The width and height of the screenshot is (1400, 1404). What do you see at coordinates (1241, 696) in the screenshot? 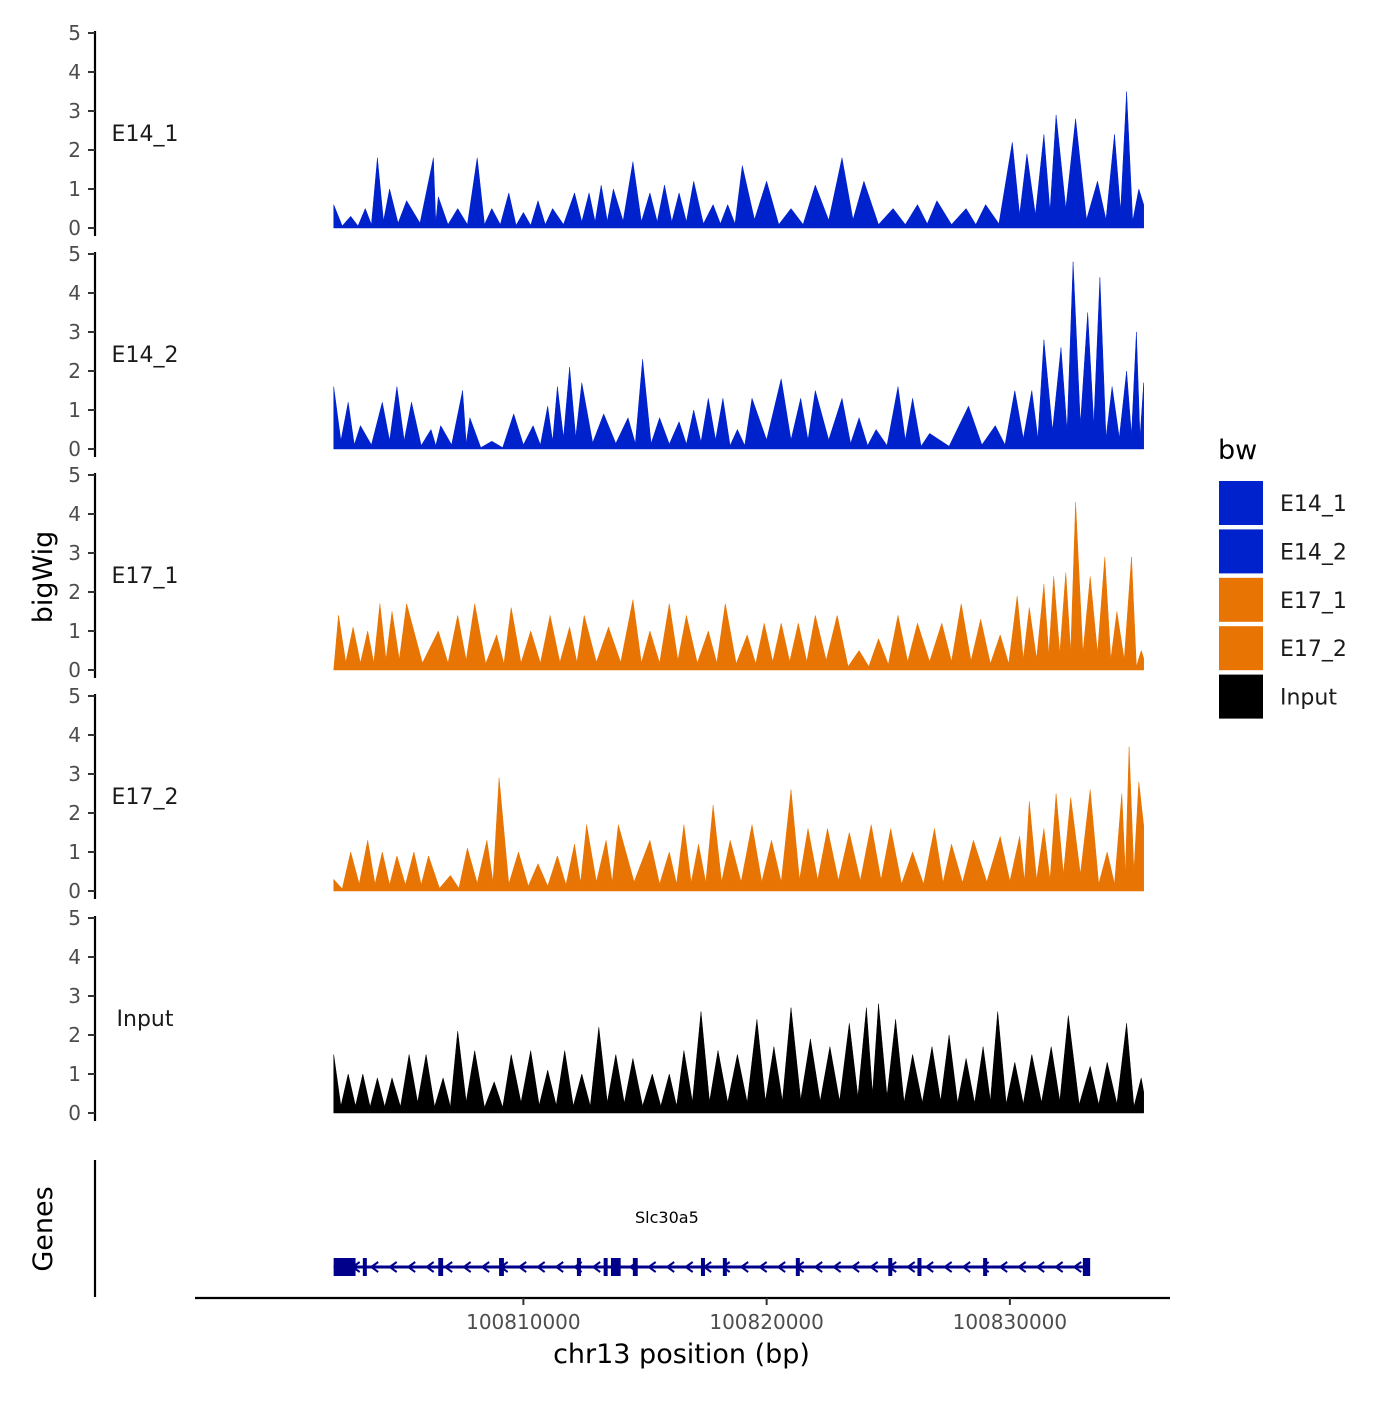
I see `legend-swatch-input` at bounding box center [1241, 696].